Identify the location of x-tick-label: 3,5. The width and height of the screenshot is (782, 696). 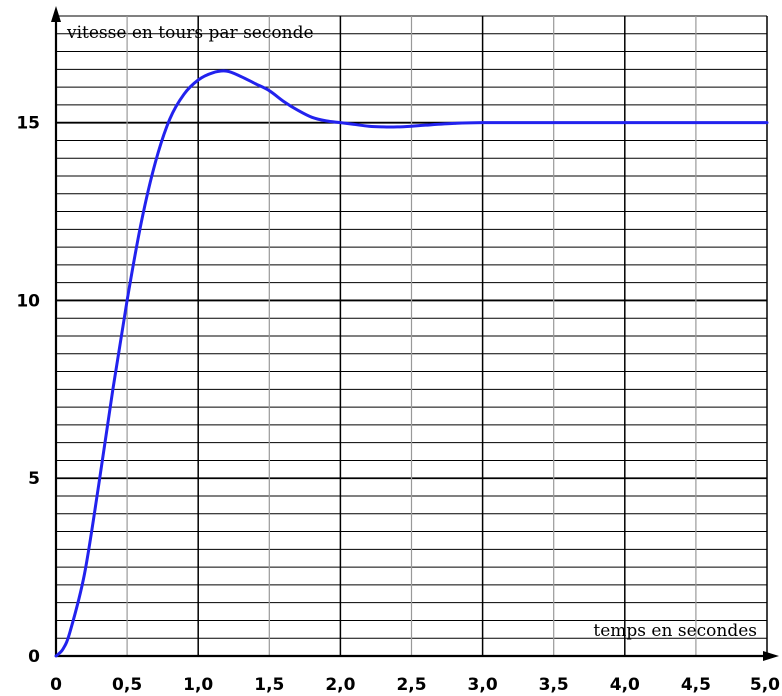
(554, 685).